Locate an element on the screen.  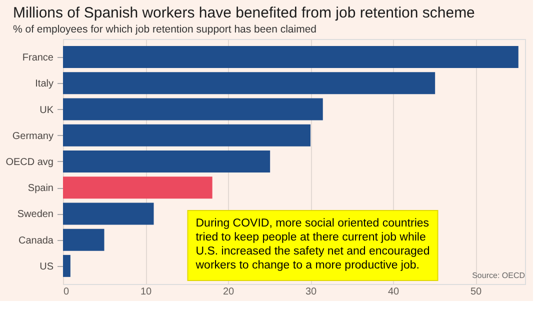
y-tick-label: Spain is located at coordinates (41, 188).